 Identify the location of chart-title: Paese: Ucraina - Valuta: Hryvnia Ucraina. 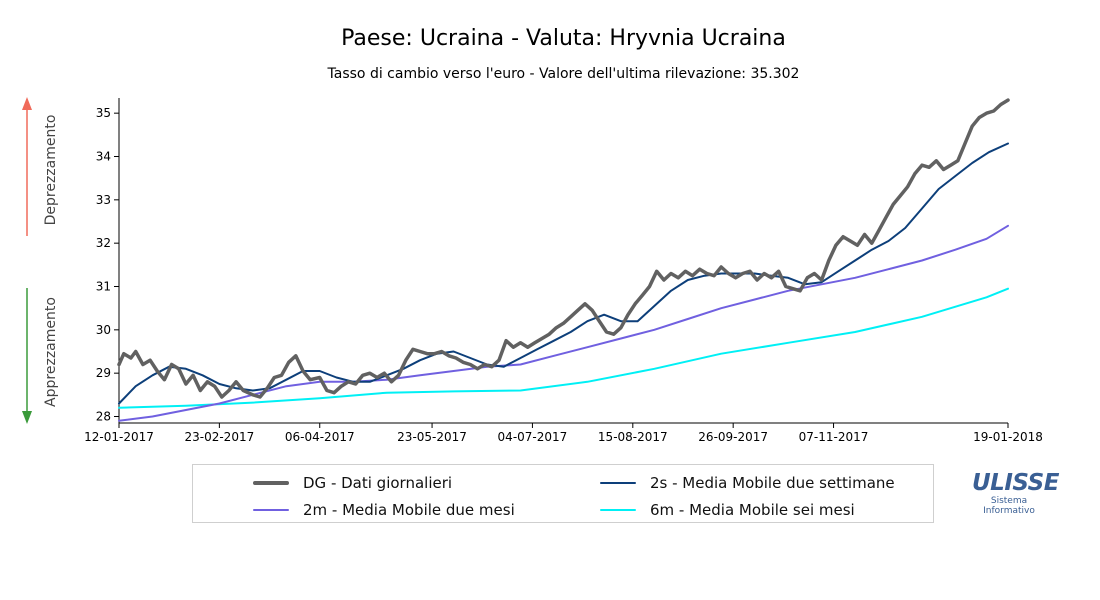
(563, 38).